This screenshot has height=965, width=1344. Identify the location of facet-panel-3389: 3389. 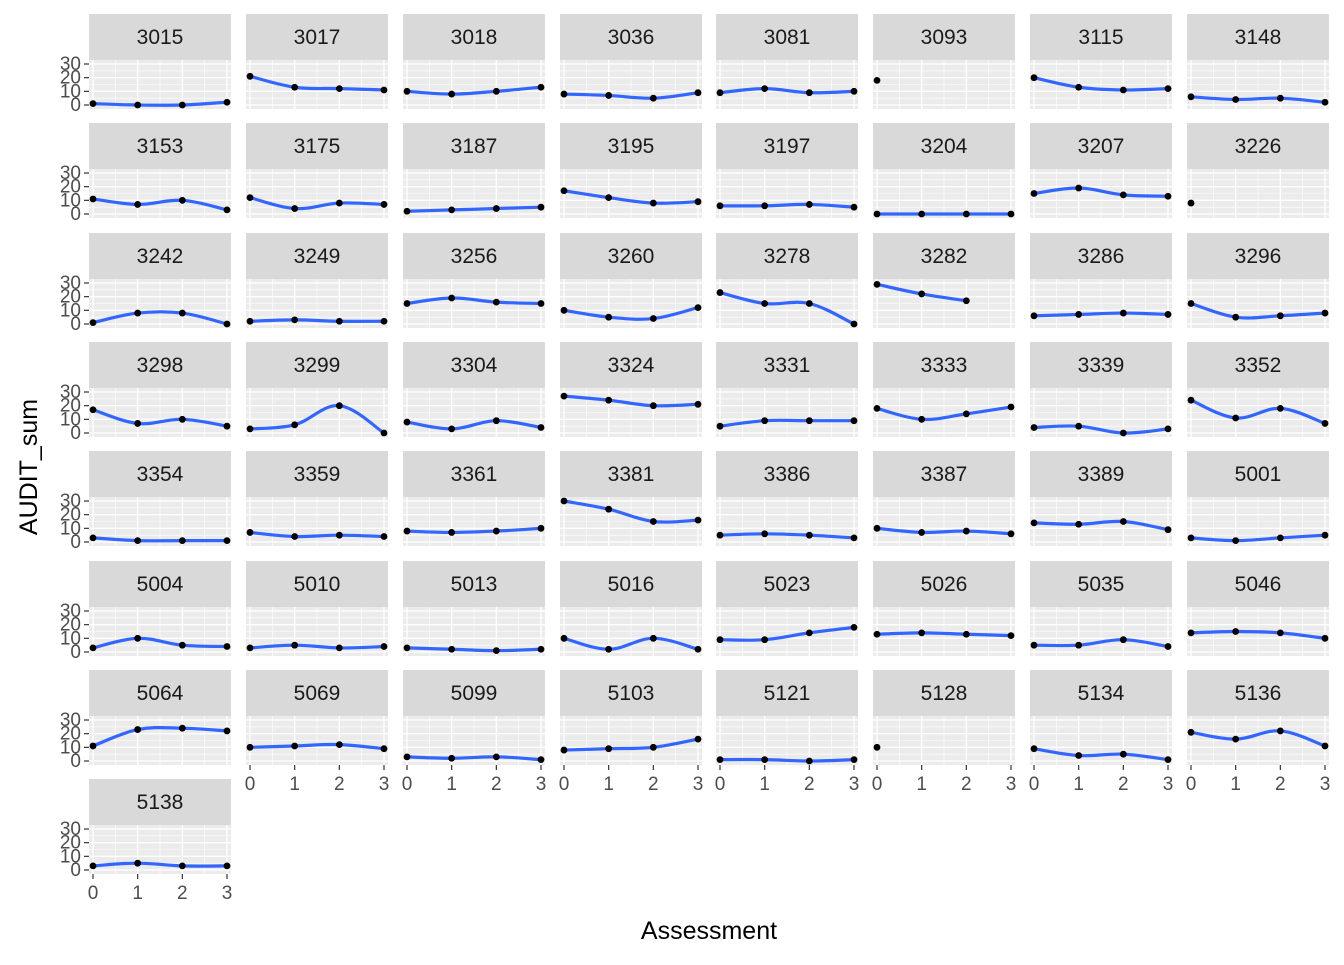
(1101, 498).